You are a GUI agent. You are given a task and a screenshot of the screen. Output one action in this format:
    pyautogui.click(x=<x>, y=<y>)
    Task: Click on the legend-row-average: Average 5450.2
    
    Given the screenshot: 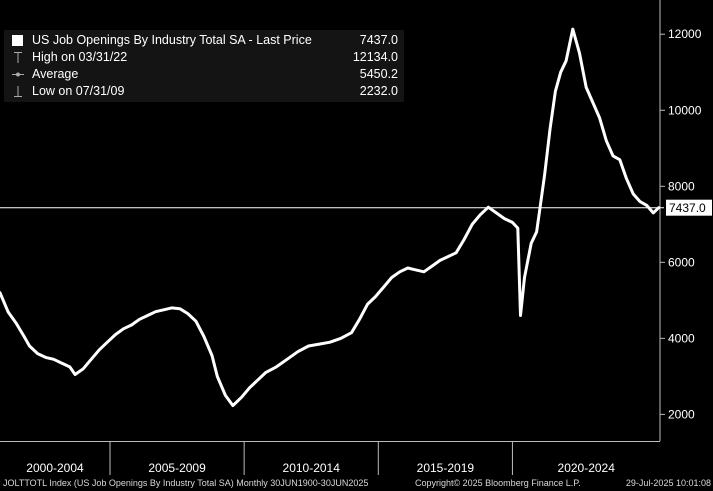 What is the action you would take?
    pyautogui.click(x=204, y=74)
    